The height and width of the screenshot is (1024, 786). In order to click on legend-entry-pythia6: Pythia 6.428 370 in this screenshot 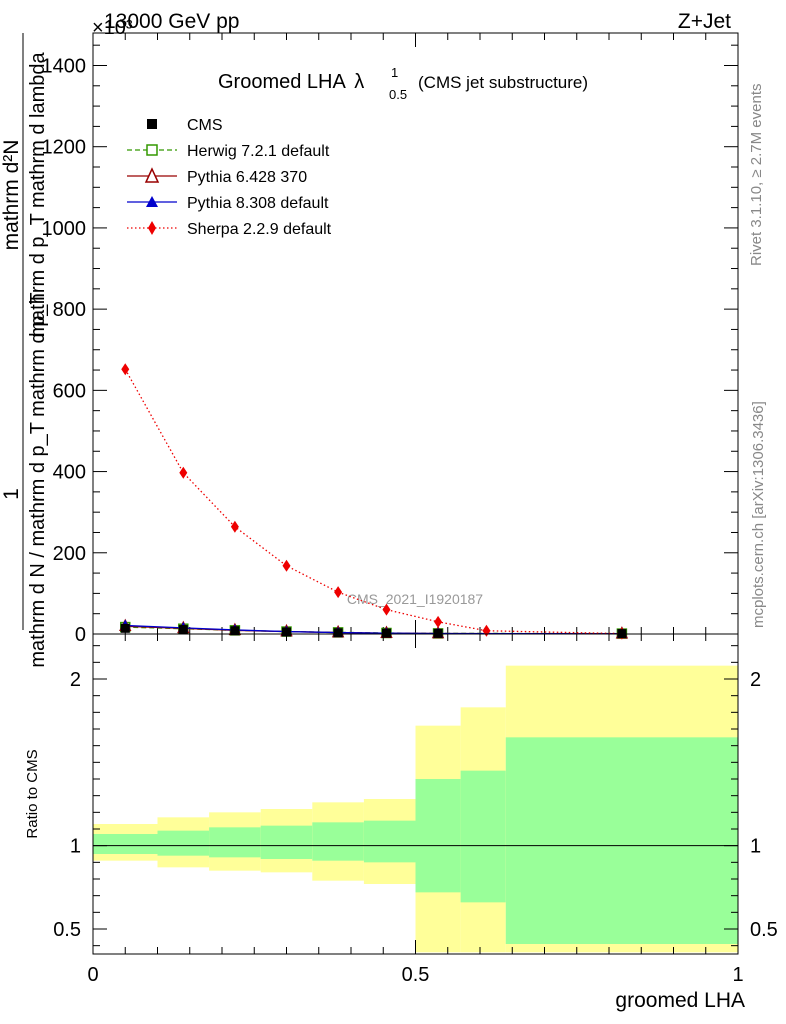, I will do `click(217, 176)`.